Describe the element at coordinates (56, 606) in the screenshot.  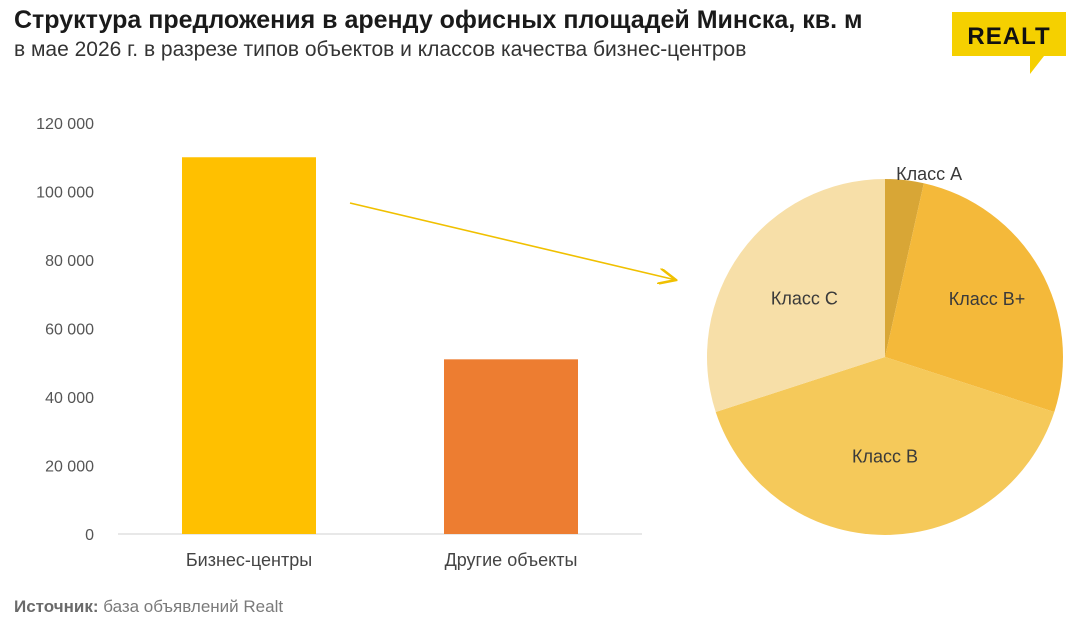
I see `source-label: Источник:` at that location.